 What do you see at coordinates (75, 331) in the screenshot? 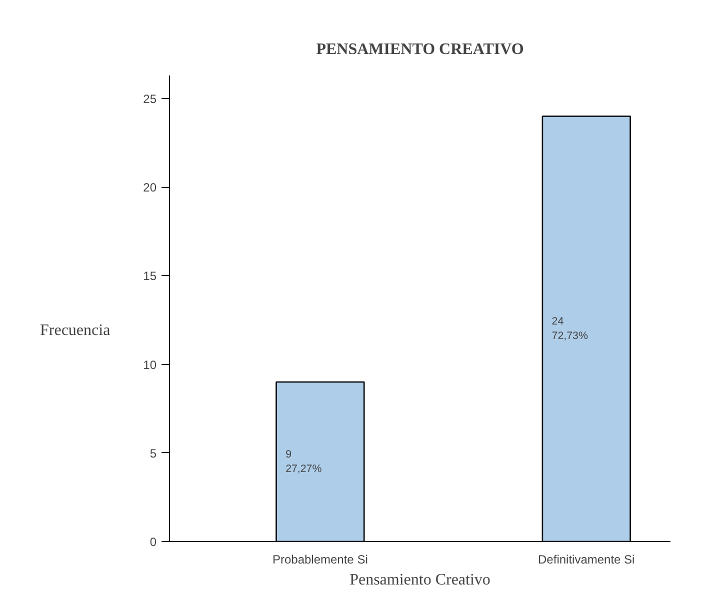
I see `y-axis-title: Frecuencia` at bounding box center [75, 331].